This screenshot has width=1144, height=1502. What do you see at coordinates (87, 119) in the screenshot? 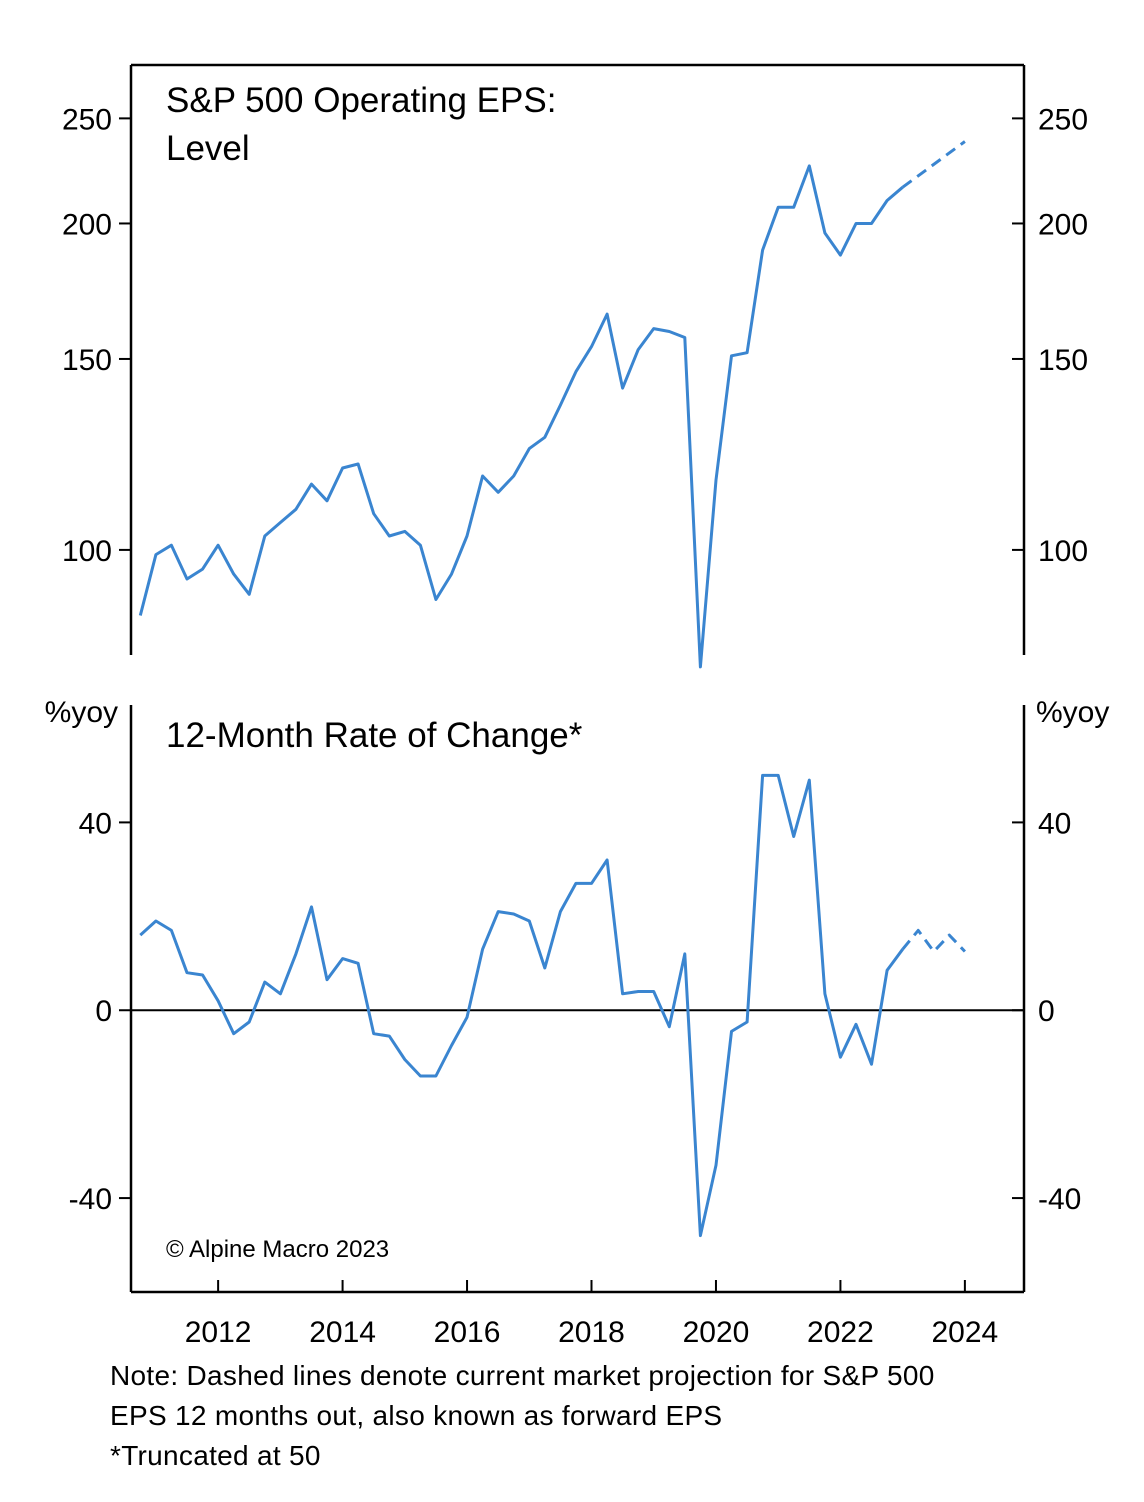
I see `top-left-tick-label: 250` at bounding box center [87, 119].